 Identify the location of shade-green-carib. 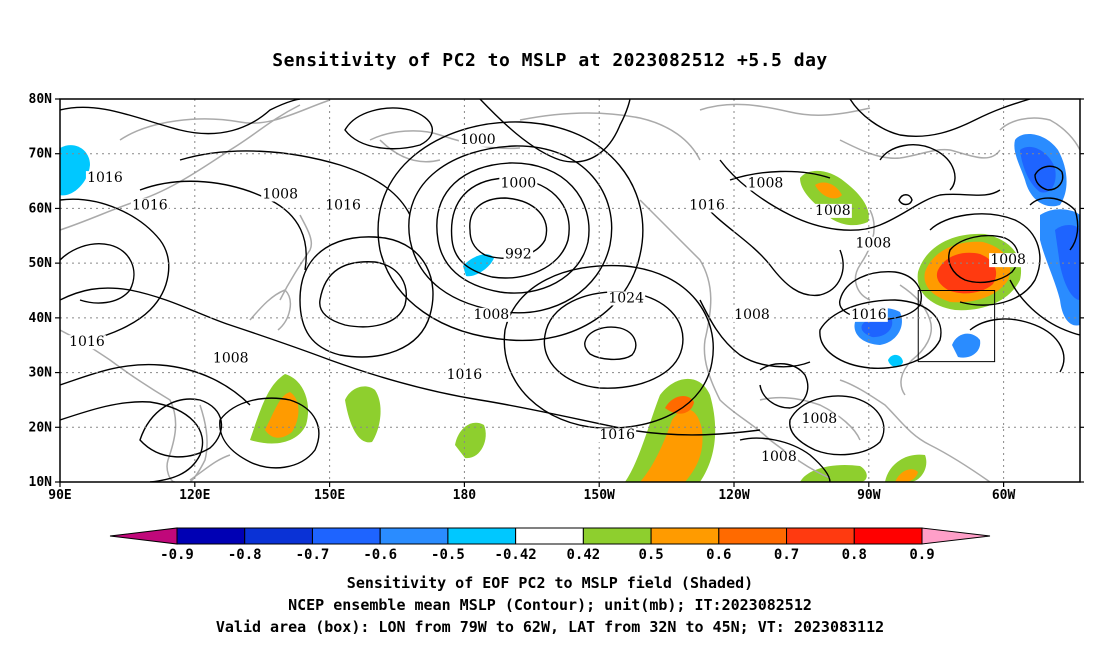
(833, 473).